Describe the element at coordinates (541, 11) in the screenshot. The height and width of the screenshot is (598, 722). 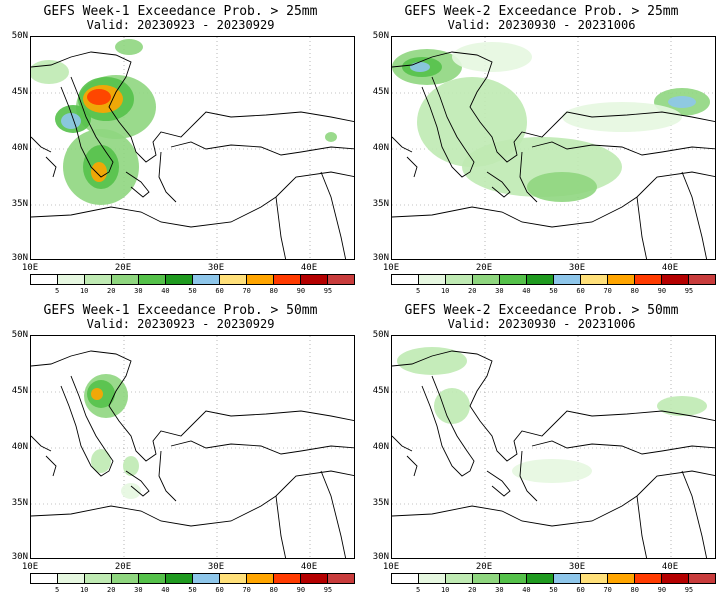
I see `panel-title: GEFS Week-2 Exceedance Prob. > 25mm` at that location.